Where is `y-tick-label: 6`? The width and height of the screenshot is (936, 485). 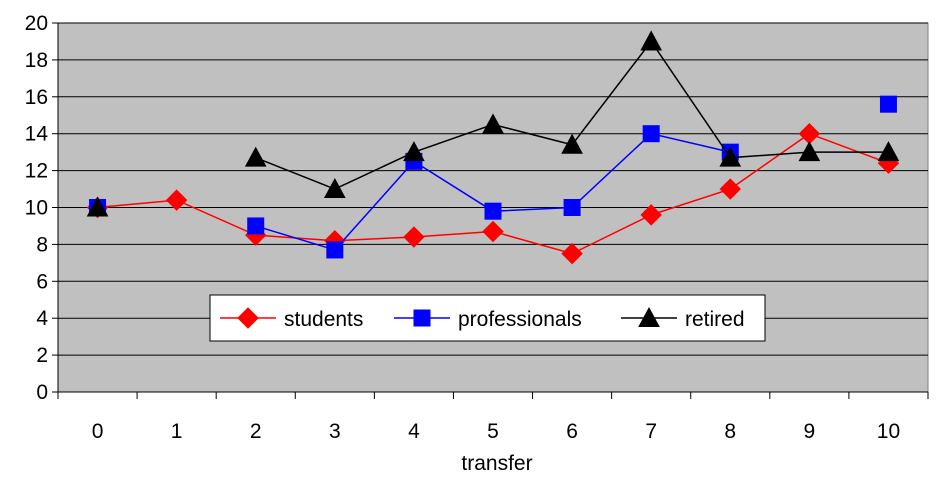
y-tick-label: 6 is located at coordinates (42, 281).